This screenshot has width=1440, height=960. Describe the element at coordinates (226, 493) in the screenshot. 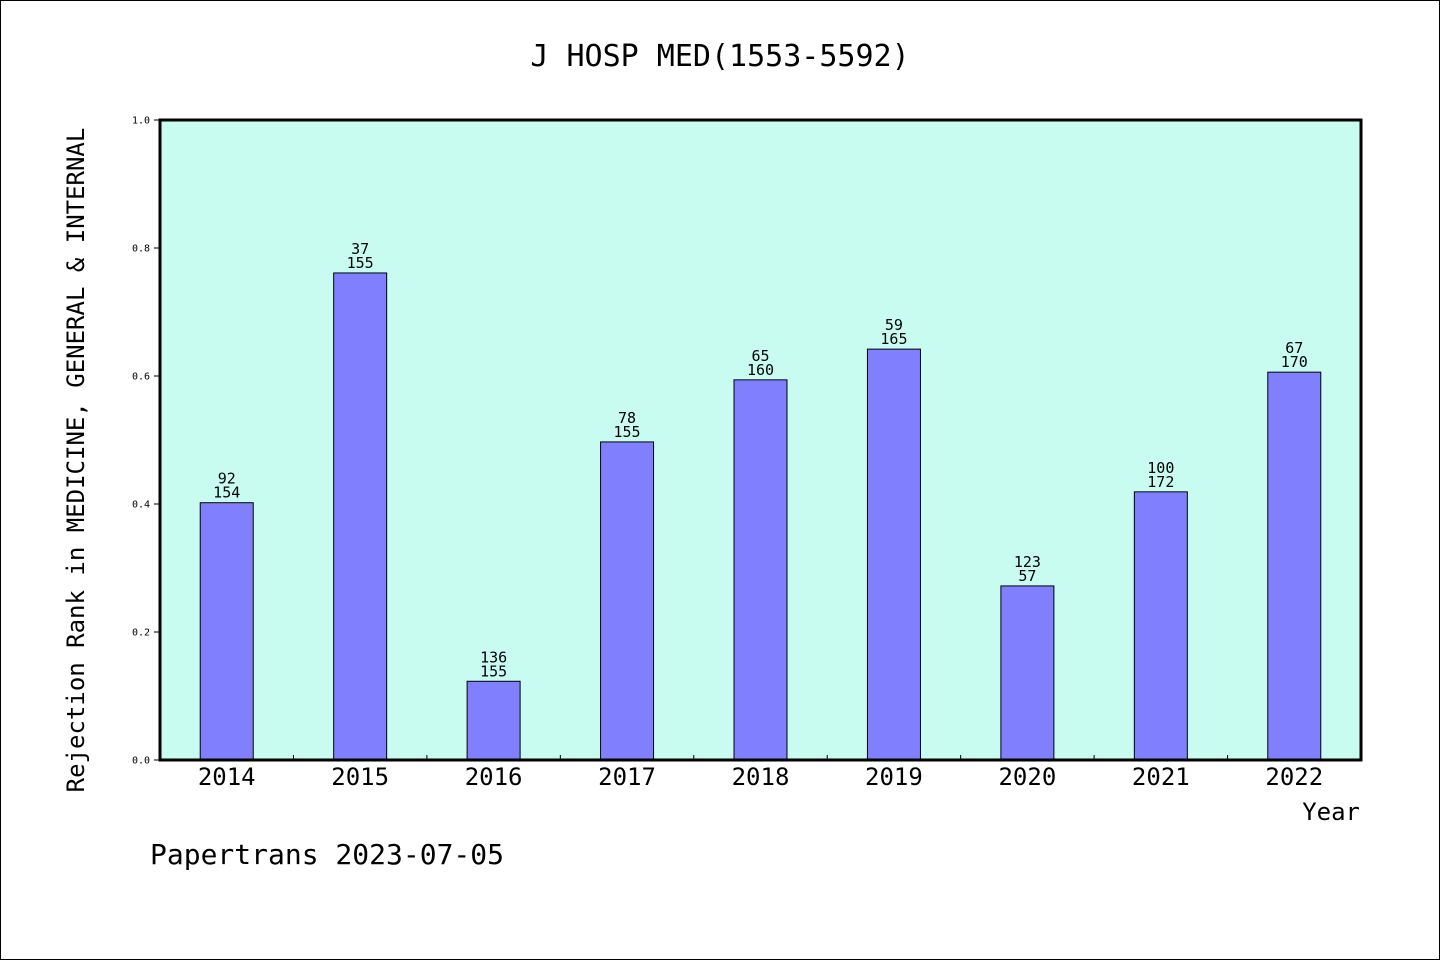

I see `bar-data-label: 154` at that location.